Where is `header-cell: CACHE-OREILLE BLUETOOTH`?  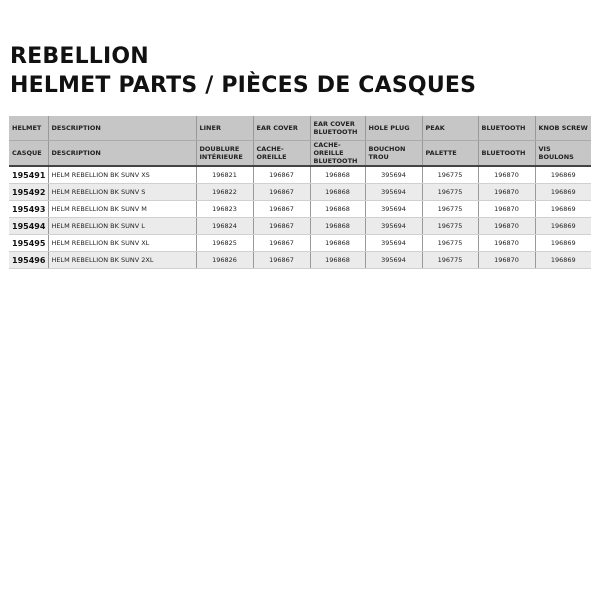
header-cell: CACHE-OREILLE BLUETOOTH is located at coordinates (337, 153).